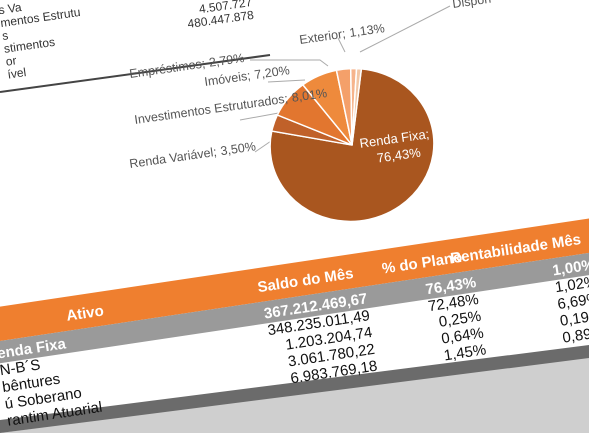 This screenshot has width=589, height=433. What do you see at coordinates (226, 60) in the screenshot?
I see `slice-value: 2,79%` at bounding box center [226, 60].